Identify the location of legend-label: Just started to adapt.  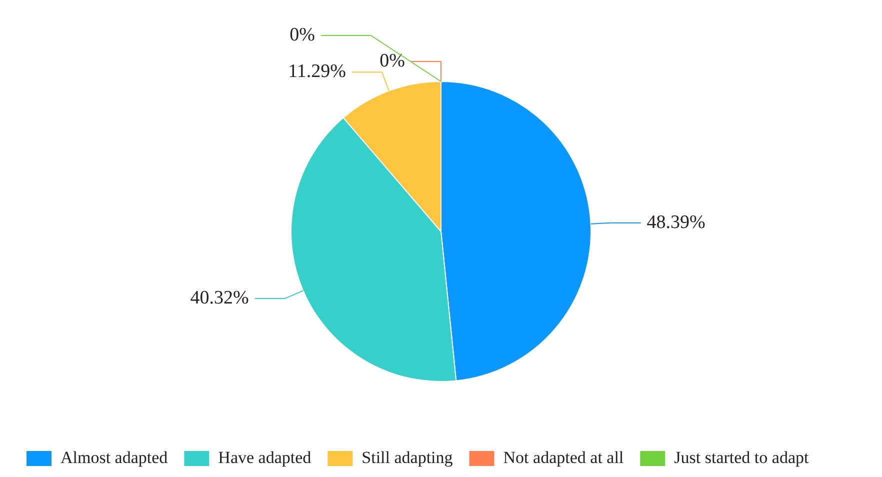
(741, 457).